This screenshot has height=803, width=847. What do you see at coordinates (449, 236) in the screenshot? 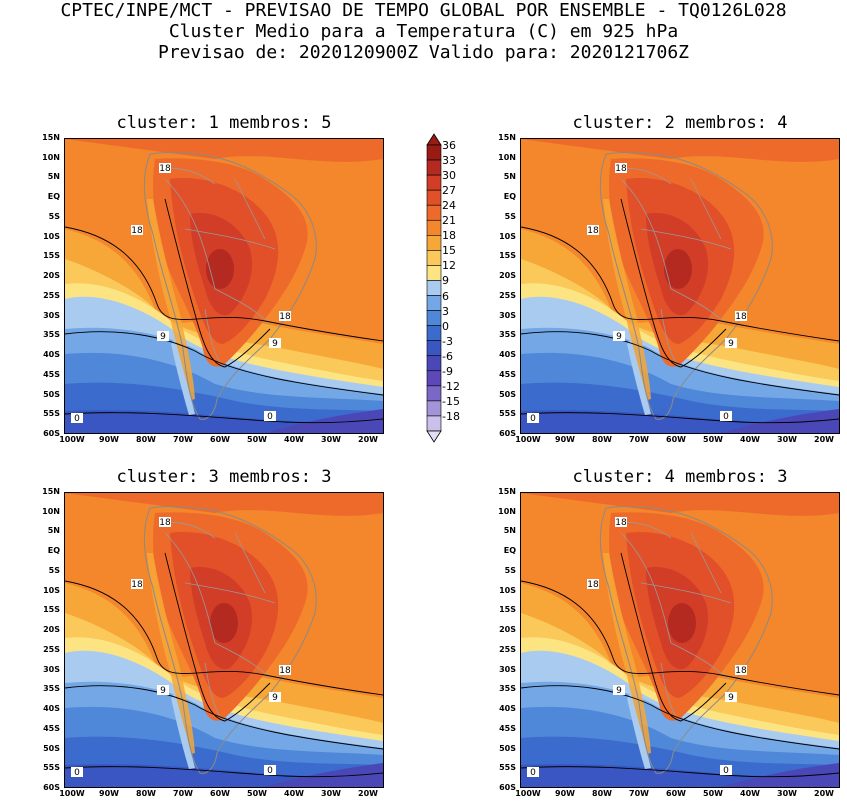
I see `colorbar-label: 18` at bounding box center [449, 236].